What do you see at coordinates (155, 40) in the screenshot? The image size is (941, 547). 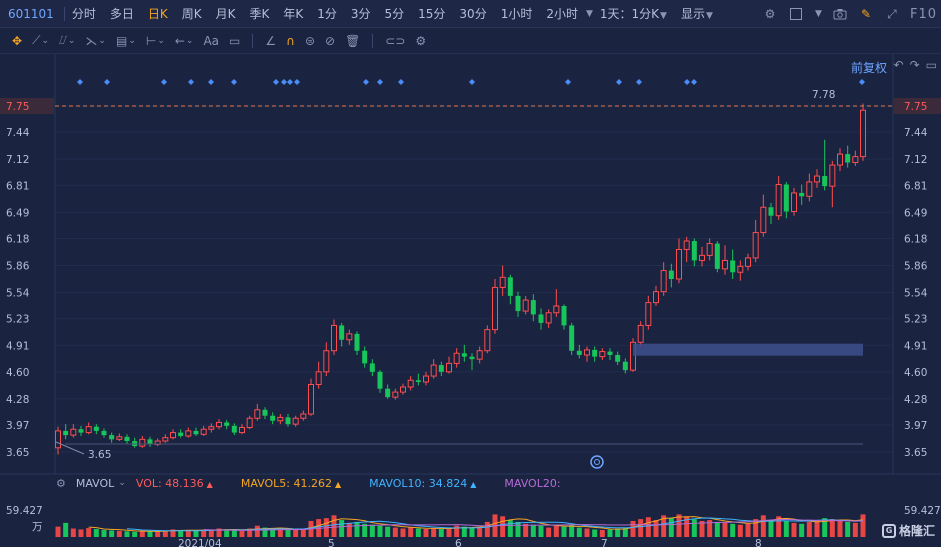 I see `range-tool-icon: ⊢ ⌄` at bounding box center [155, 40].